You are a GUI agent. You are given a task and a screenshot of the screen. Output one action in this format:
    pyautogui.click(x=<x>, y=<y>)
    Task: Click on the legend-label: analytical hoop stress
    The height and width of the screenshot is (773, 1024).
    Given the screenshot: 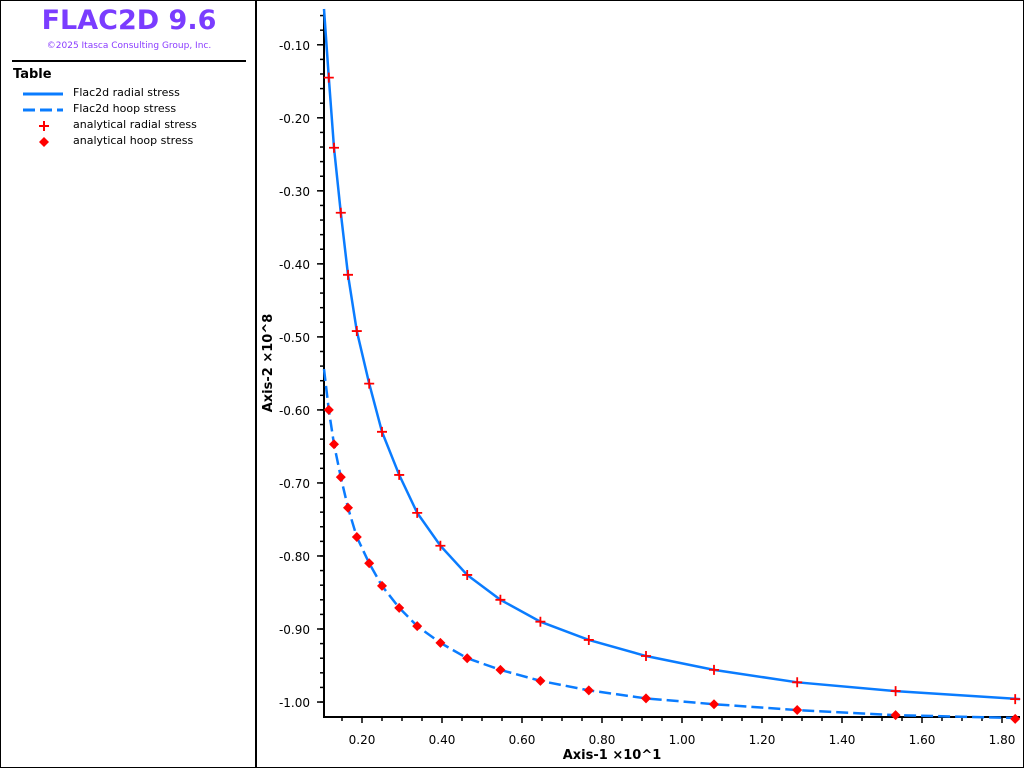 What is the action you would take?
    pyautogui.click(x=133, y=140)
    